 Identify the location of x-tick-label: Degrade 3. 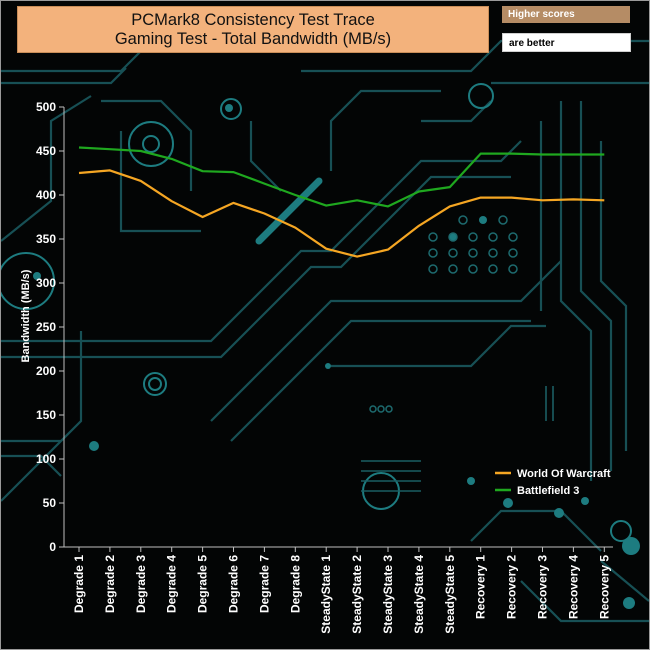
(141, 584).